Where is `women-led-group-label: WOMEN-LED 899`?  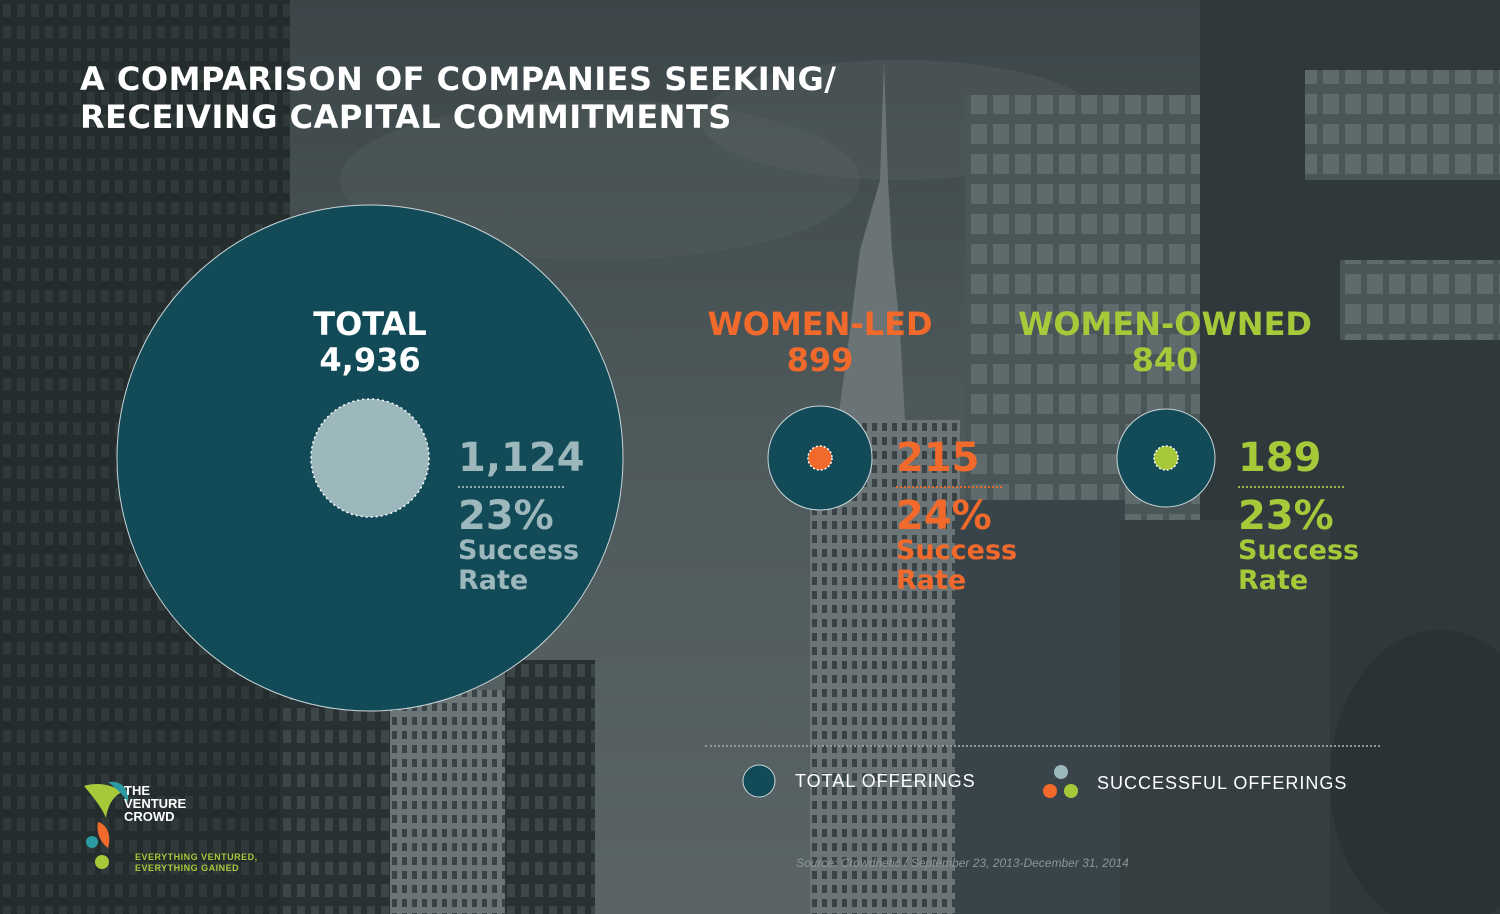
women-led-group-label: WOMEN-LED 899 is located at coordinates (820, 342).